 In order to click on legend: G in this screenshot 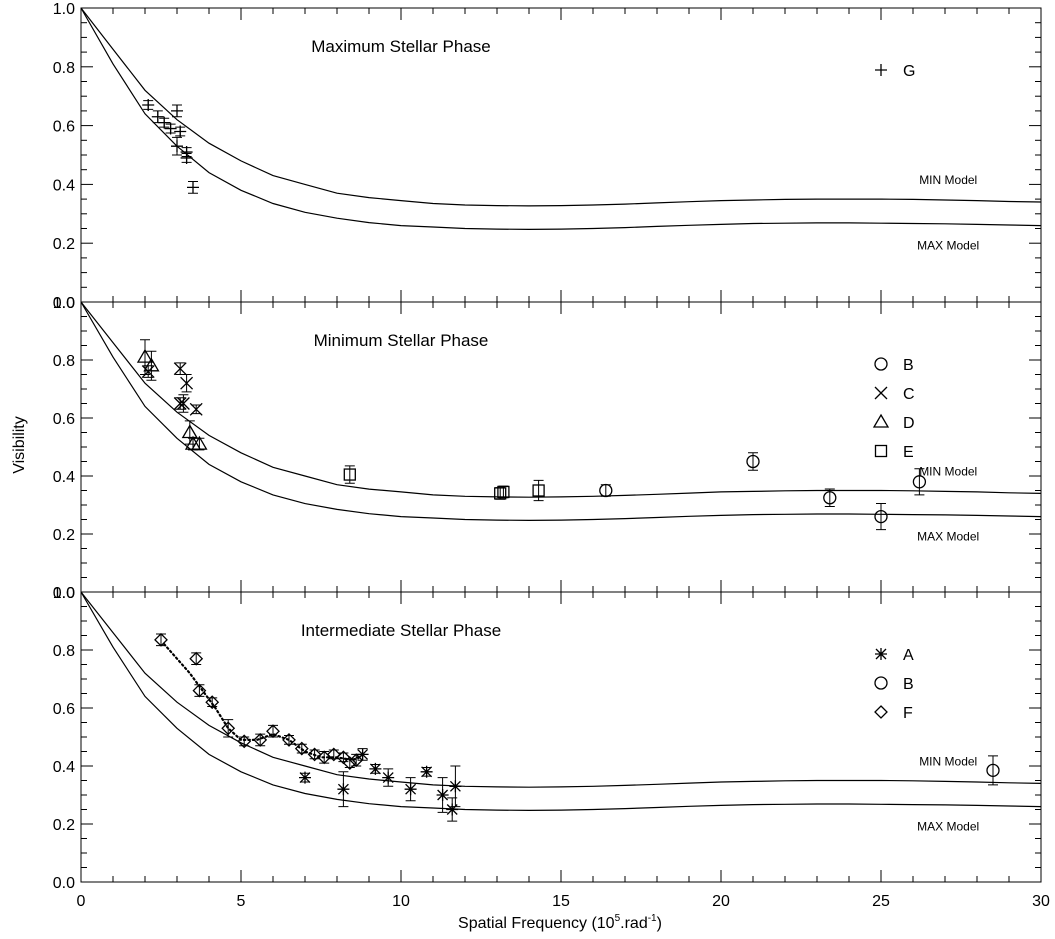, I will do `click(895, 71)`.